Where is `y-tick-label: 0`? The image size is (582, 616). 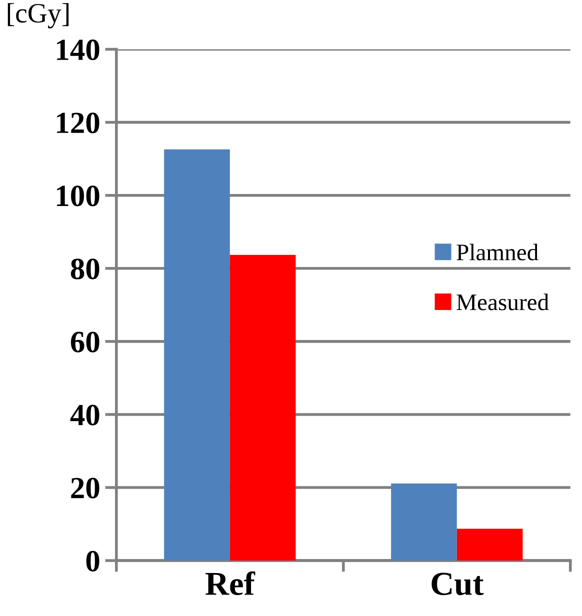 y-tick-label: 0 is located at coordinates (93, 561).